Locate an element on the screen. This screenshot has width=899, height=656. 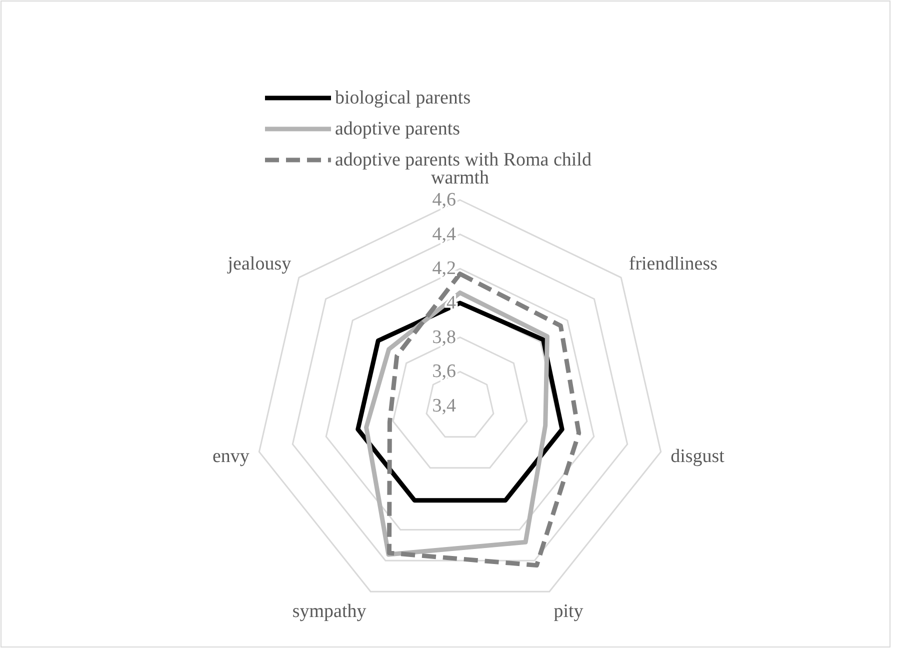
y-tick-label: 3,8 is located at coordinates (444, 337).